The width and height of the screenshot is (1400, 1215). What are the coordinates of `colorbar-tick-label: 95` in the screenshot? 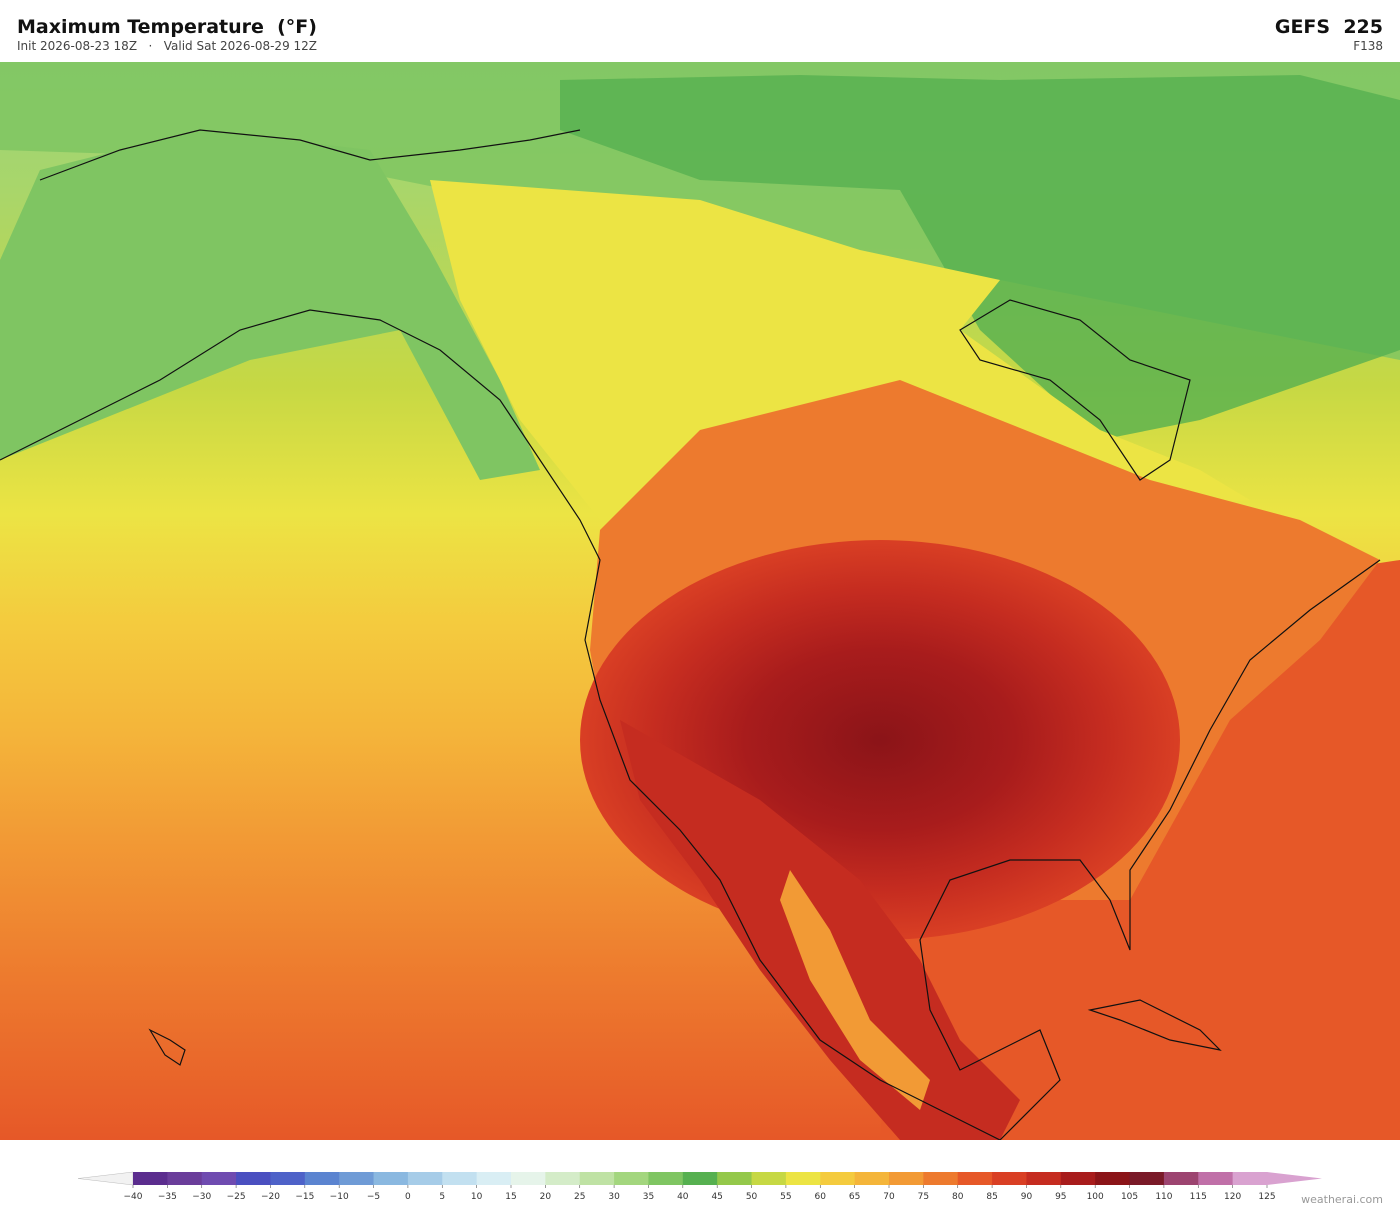 It's located at (1060, 1197).